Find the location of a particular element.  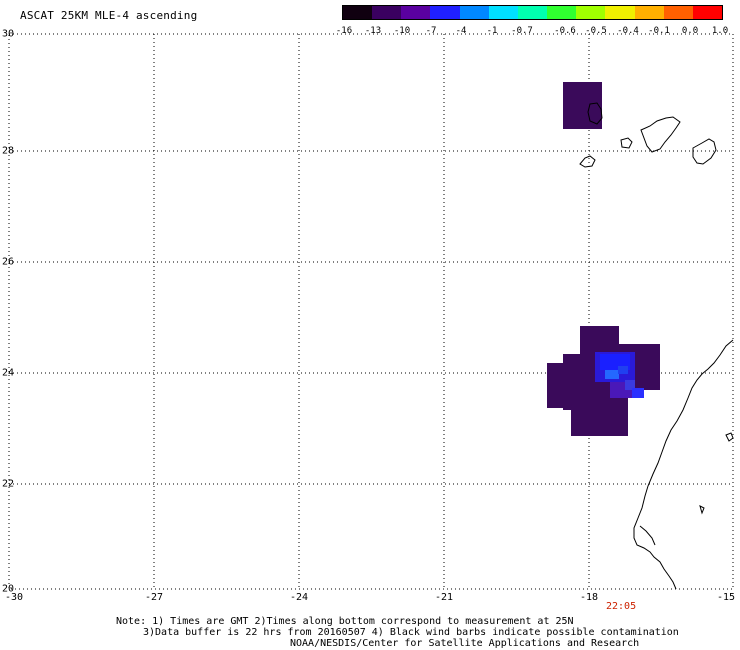

latitude-label: 30 is located at coordinates (8, 34).